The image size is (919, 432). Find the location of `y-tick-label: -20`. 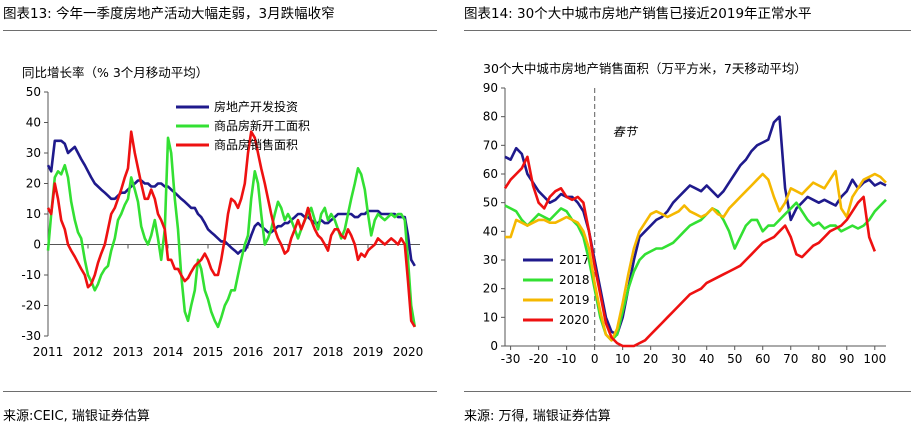

y-tick-label: -20 is located at coordinates (31, 306).